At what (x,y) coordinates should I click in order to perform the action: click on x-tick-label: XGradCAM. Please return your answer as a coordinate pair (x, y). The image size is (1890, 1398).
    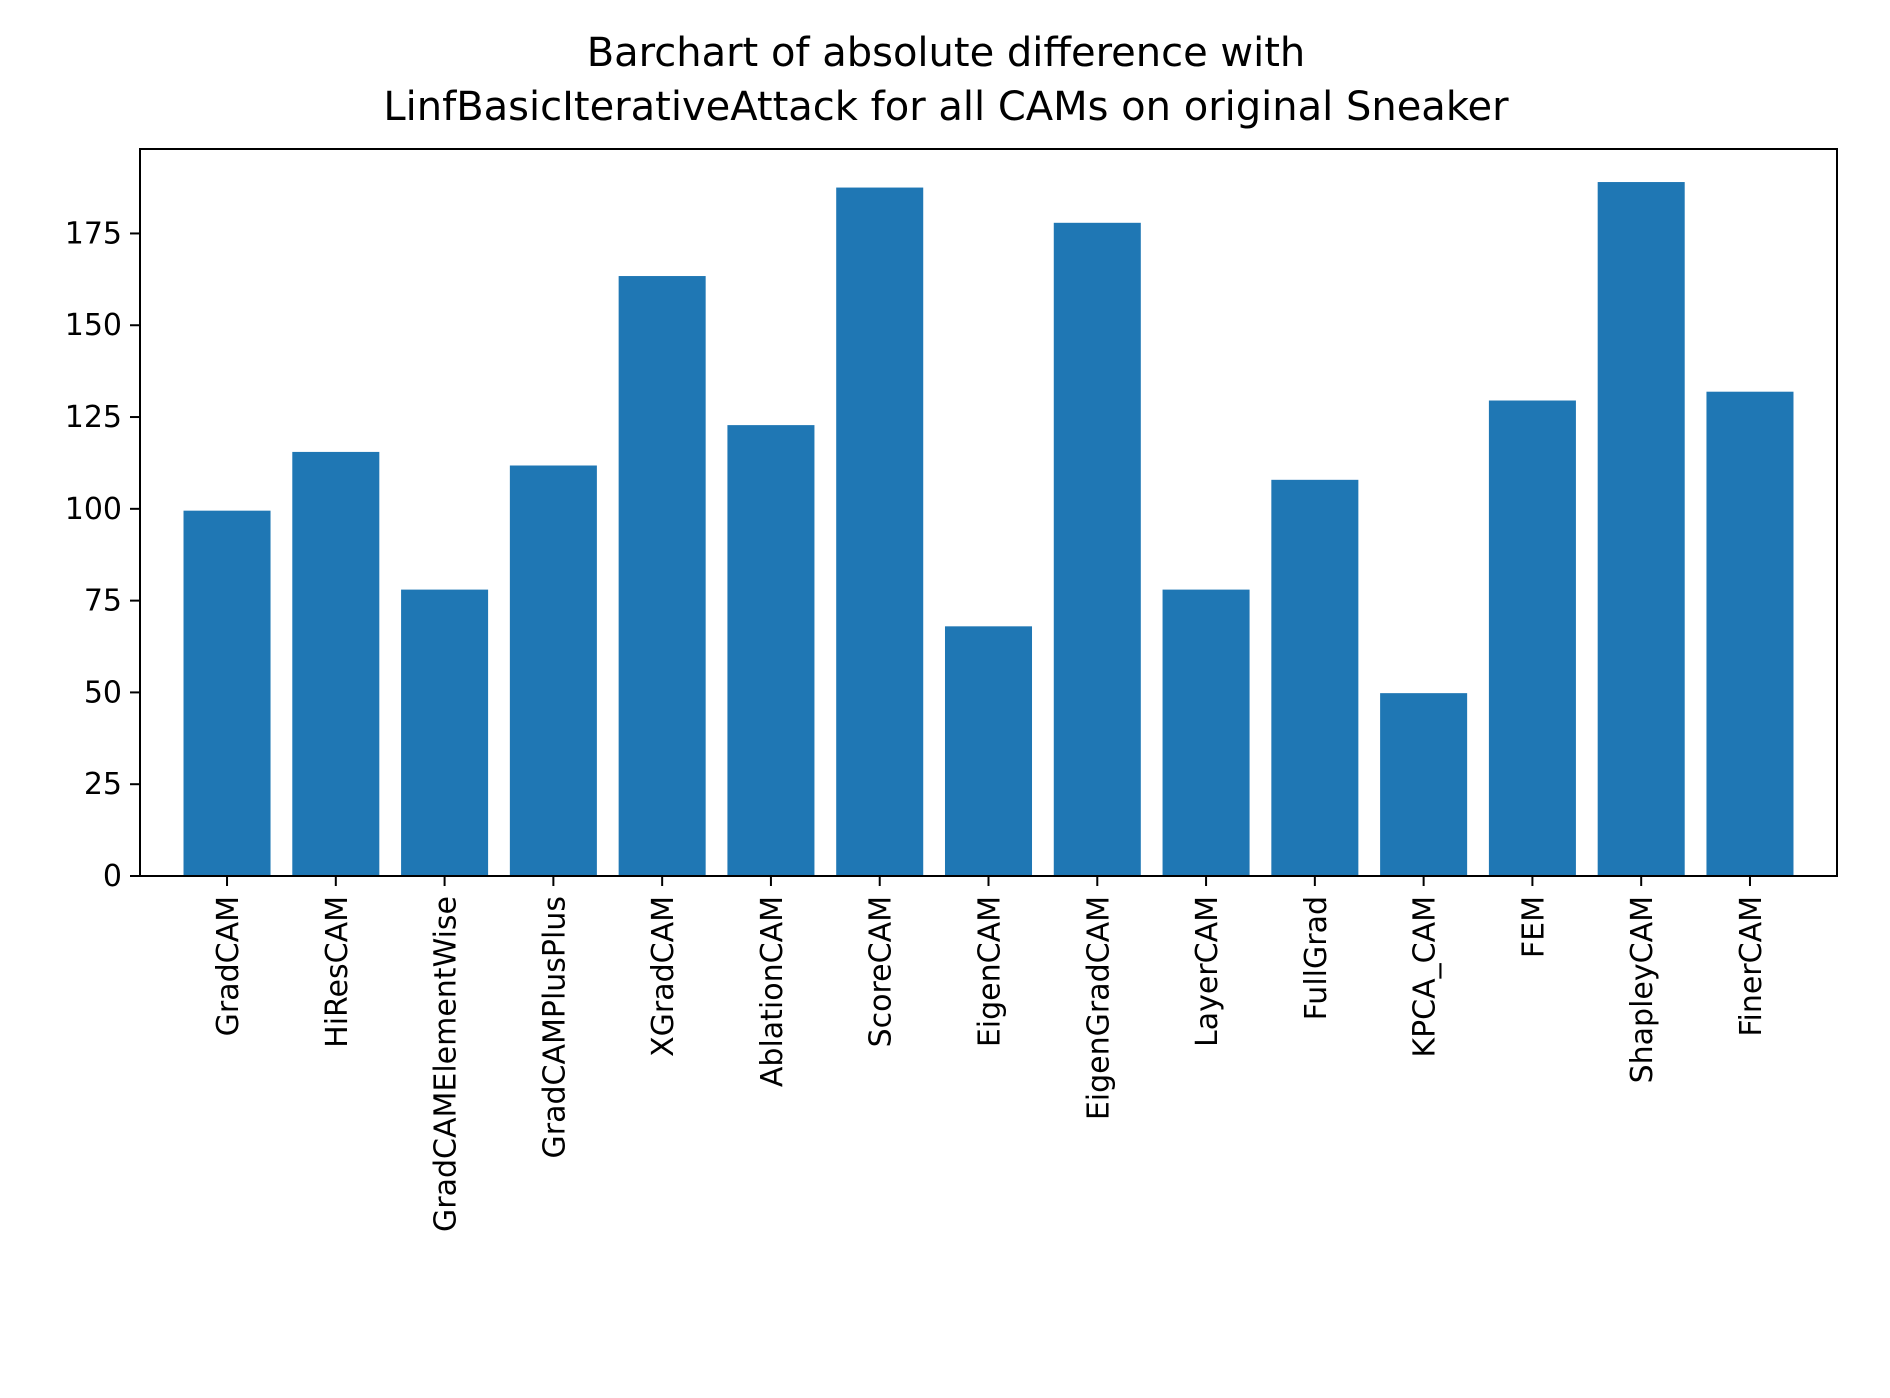
    Looking at the image, I should click on (663, 976).